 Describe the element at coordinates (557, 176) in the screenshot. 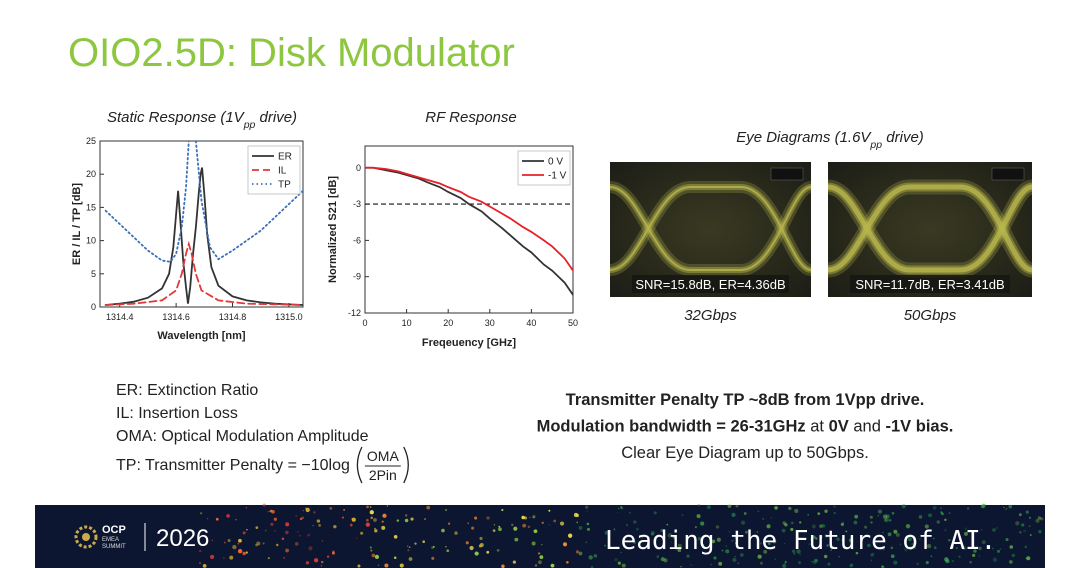

I see `legend-label: -1 V` at that location.